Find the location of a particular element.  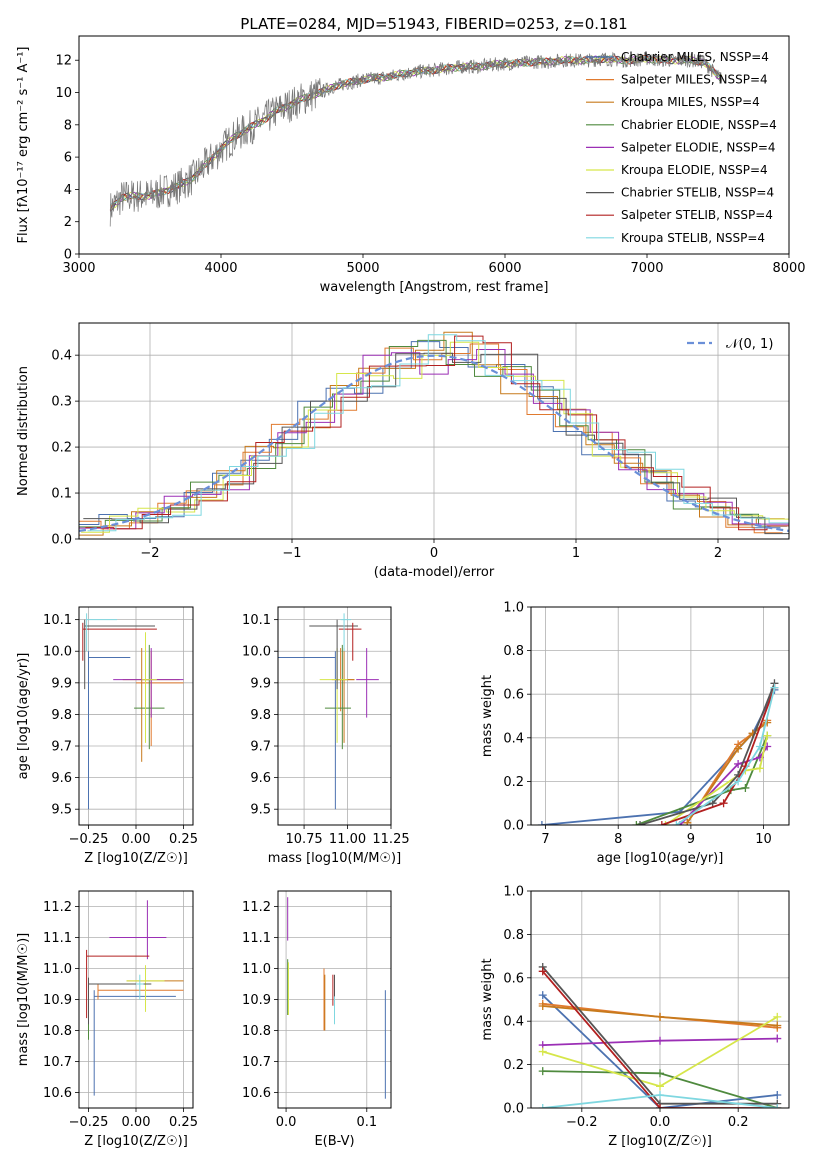

mass_vs_Z-ytick-label: 10.7 is located at coordinates (57, 1062).